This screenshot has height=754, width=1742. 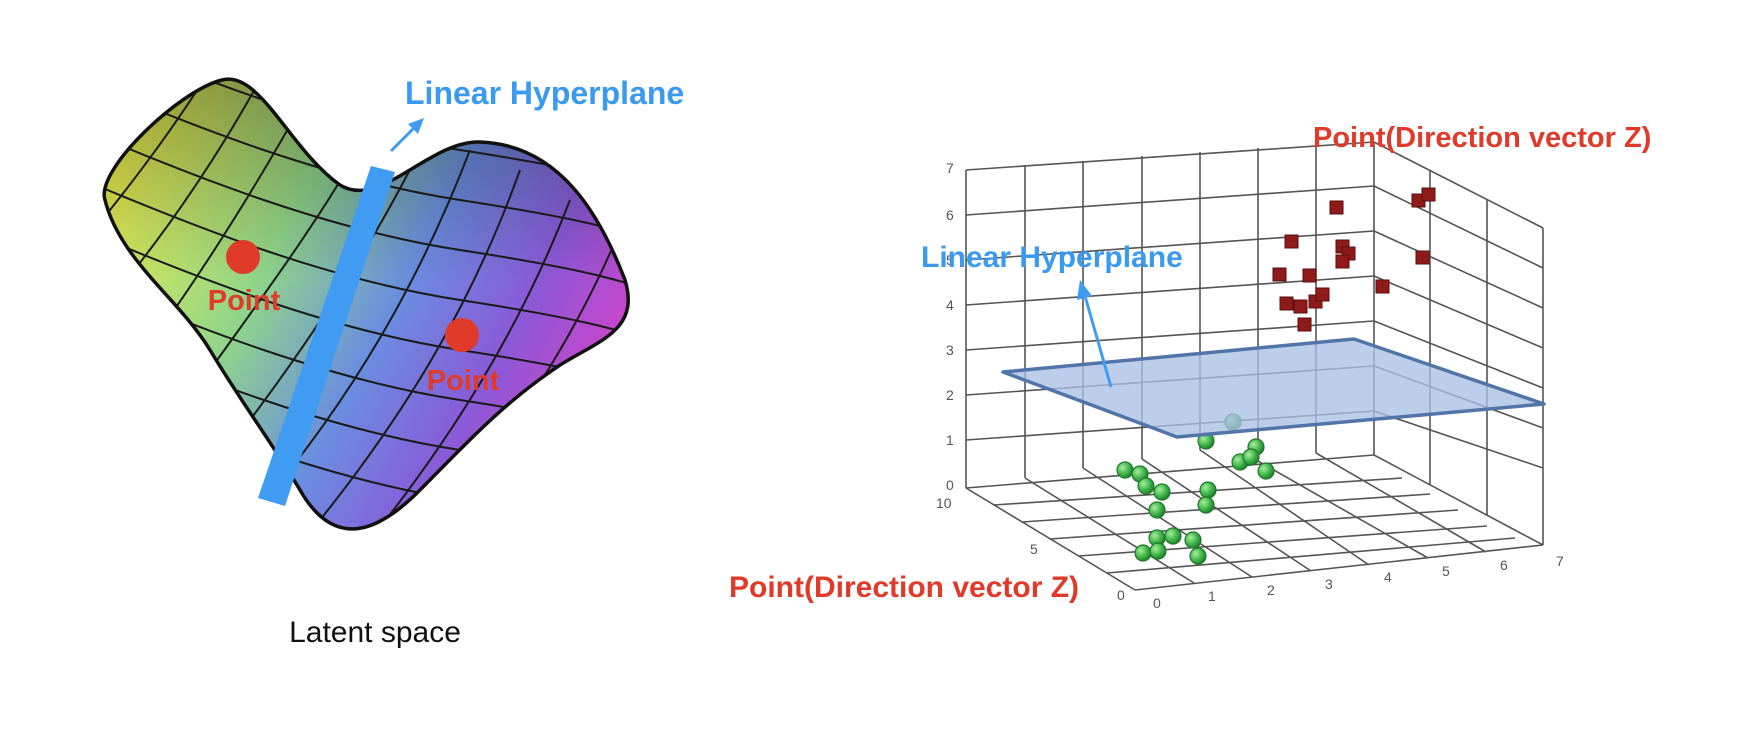 What do you see at coordinates (1121, 595) in the screenshot?
I see `y-tick: 0` at bounding box center [1121, 595].